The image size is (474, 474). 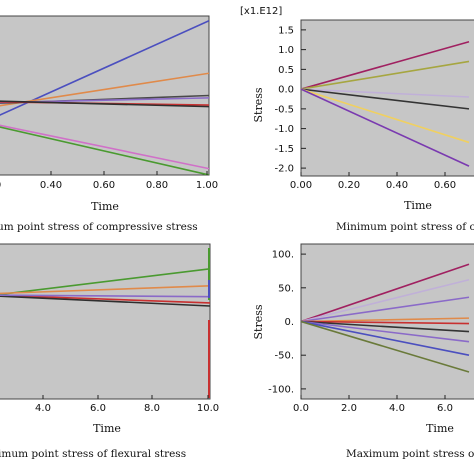 I want to click on x-tick-label: 0.0, so click(x=301, y=408).